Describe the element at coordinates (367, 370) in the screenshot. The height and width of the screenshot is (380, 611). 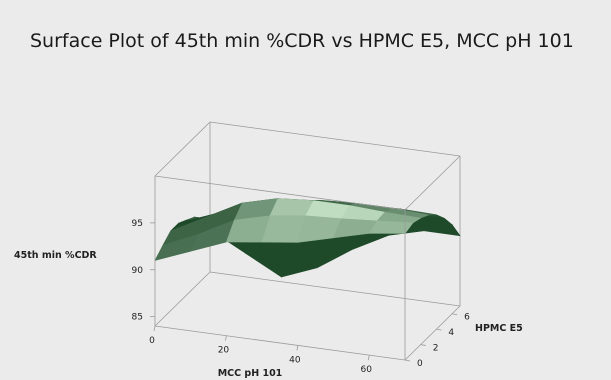
I see `x-tick-label: 60` at that location.